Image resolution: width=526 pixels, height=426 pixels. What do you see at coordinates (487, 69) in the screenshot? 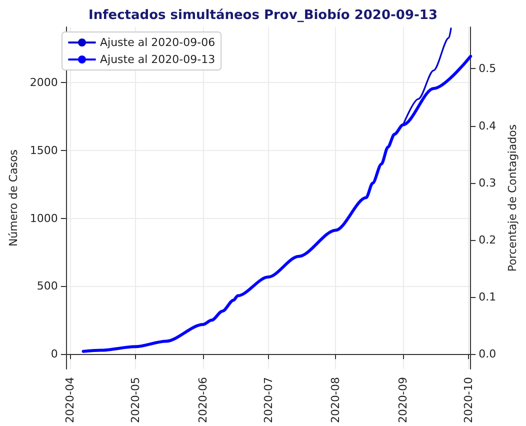
I see `y2-tick-label: 0.5` at bounding box center [487, 69].